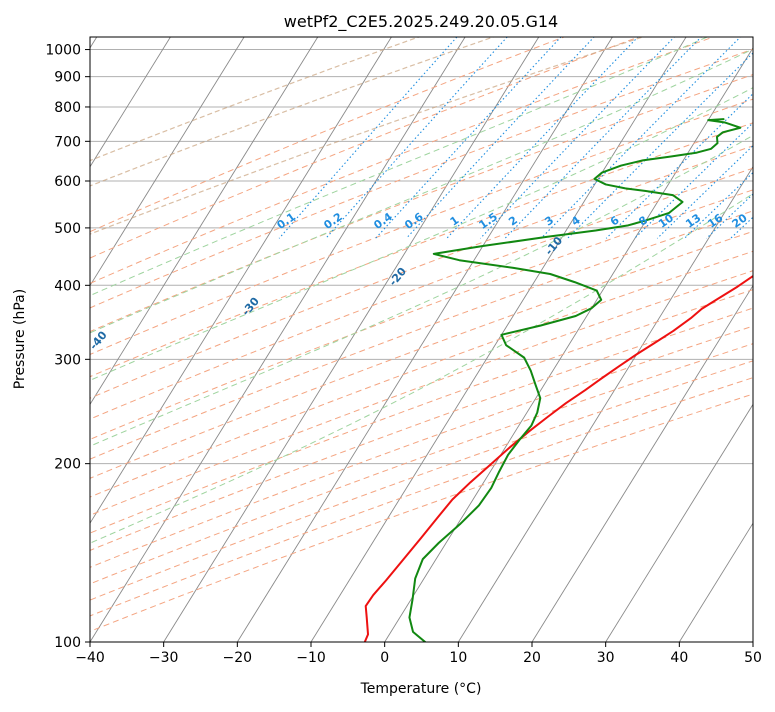 Image resolution: width=775 pixels, height=712 pixels. Describe the element at coordinates (67, 182) in the screenshot. I see `y-tick-label: 600` at that location.